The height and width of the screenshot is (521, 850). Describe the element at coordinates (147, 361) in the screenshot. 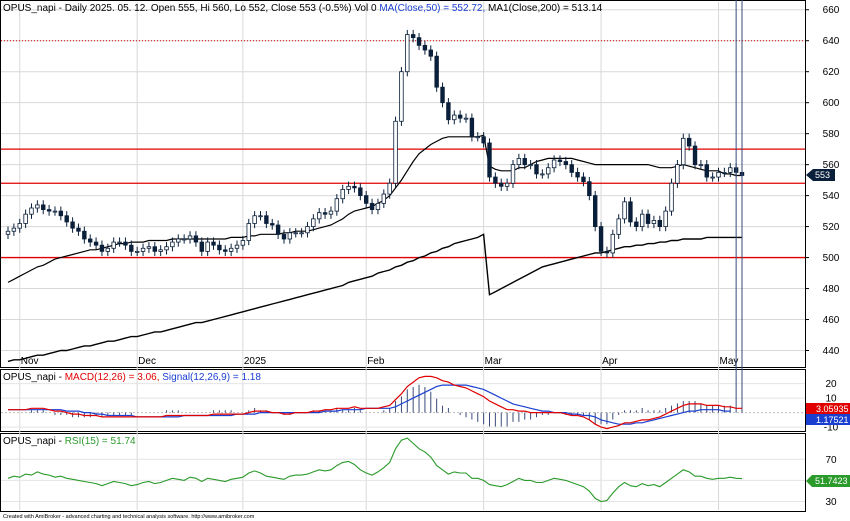

I see `month-label: Dec` at that location.